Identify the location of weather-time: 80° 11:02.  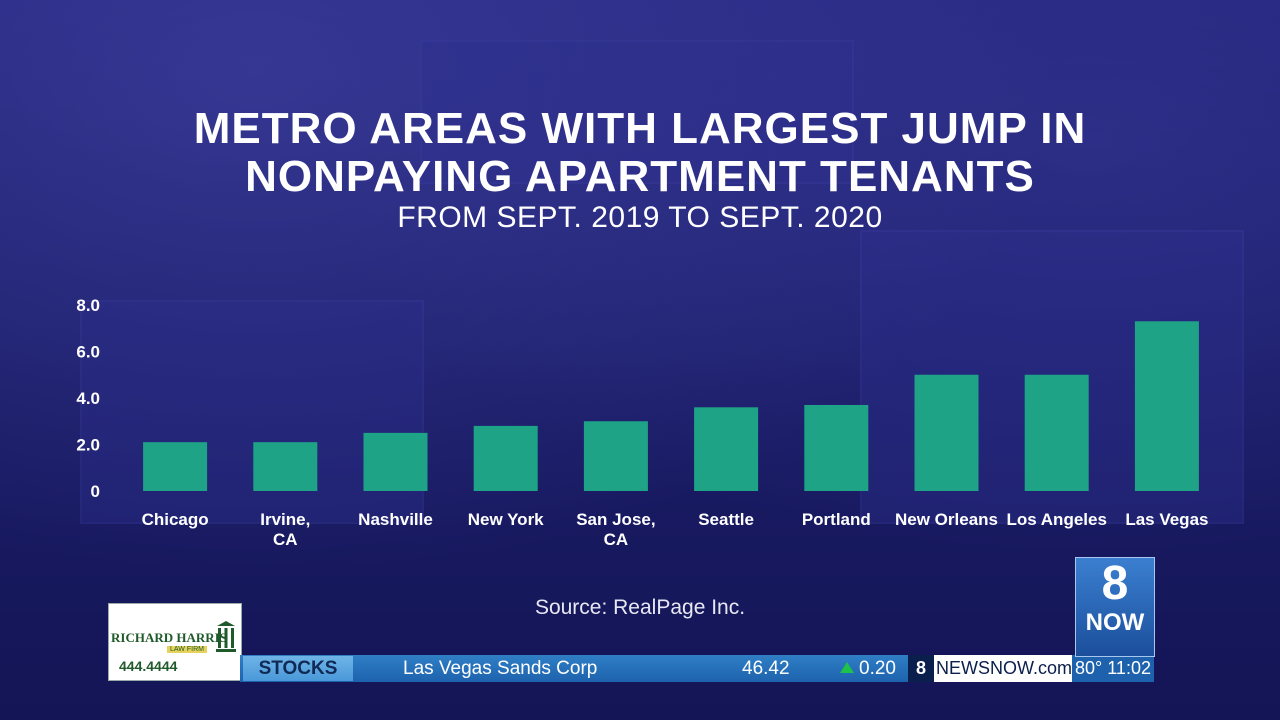
(1113, 668).